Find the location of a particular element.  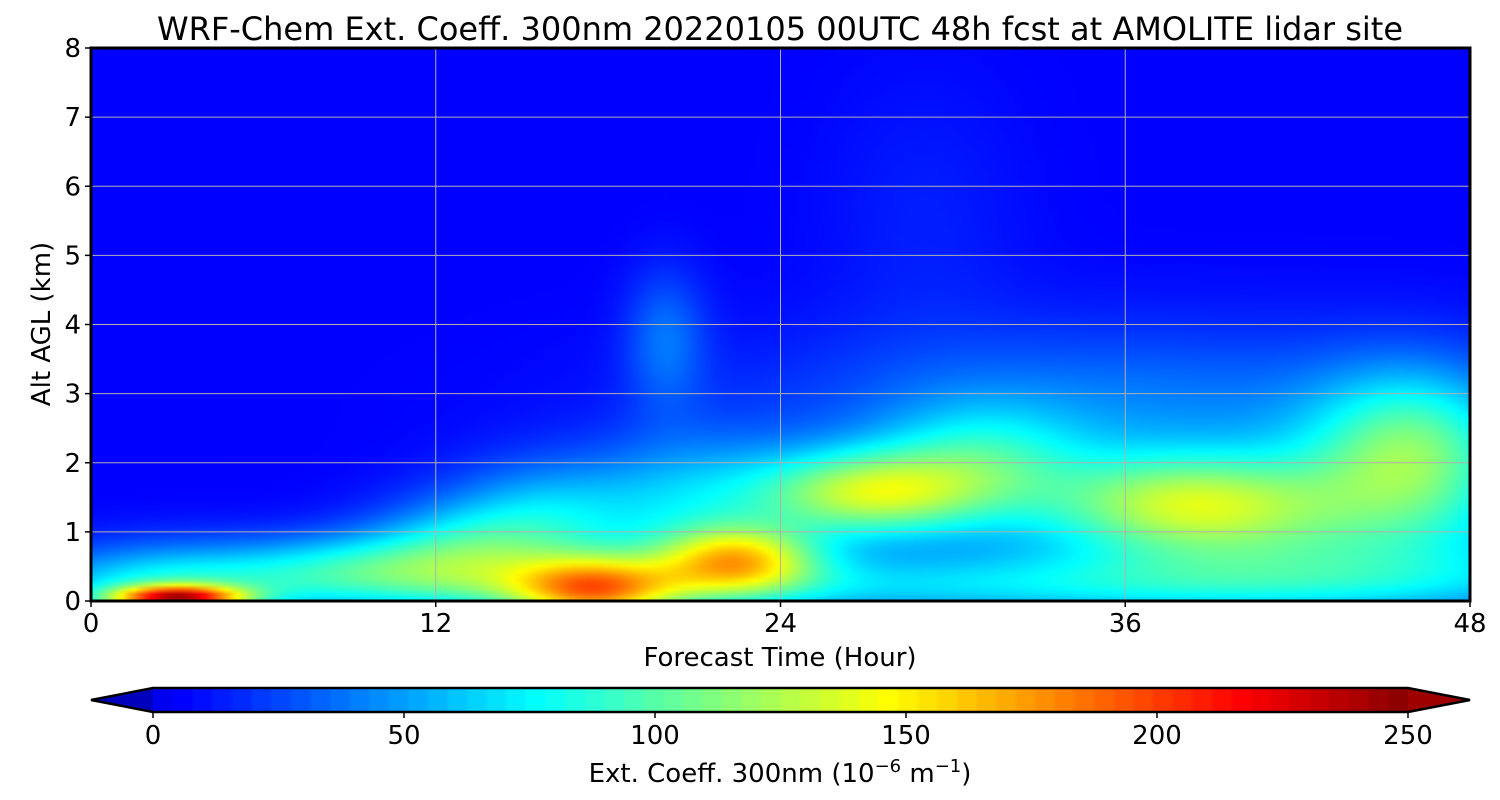

x-tick-label: 48 is located at coordinates (1469, 624).